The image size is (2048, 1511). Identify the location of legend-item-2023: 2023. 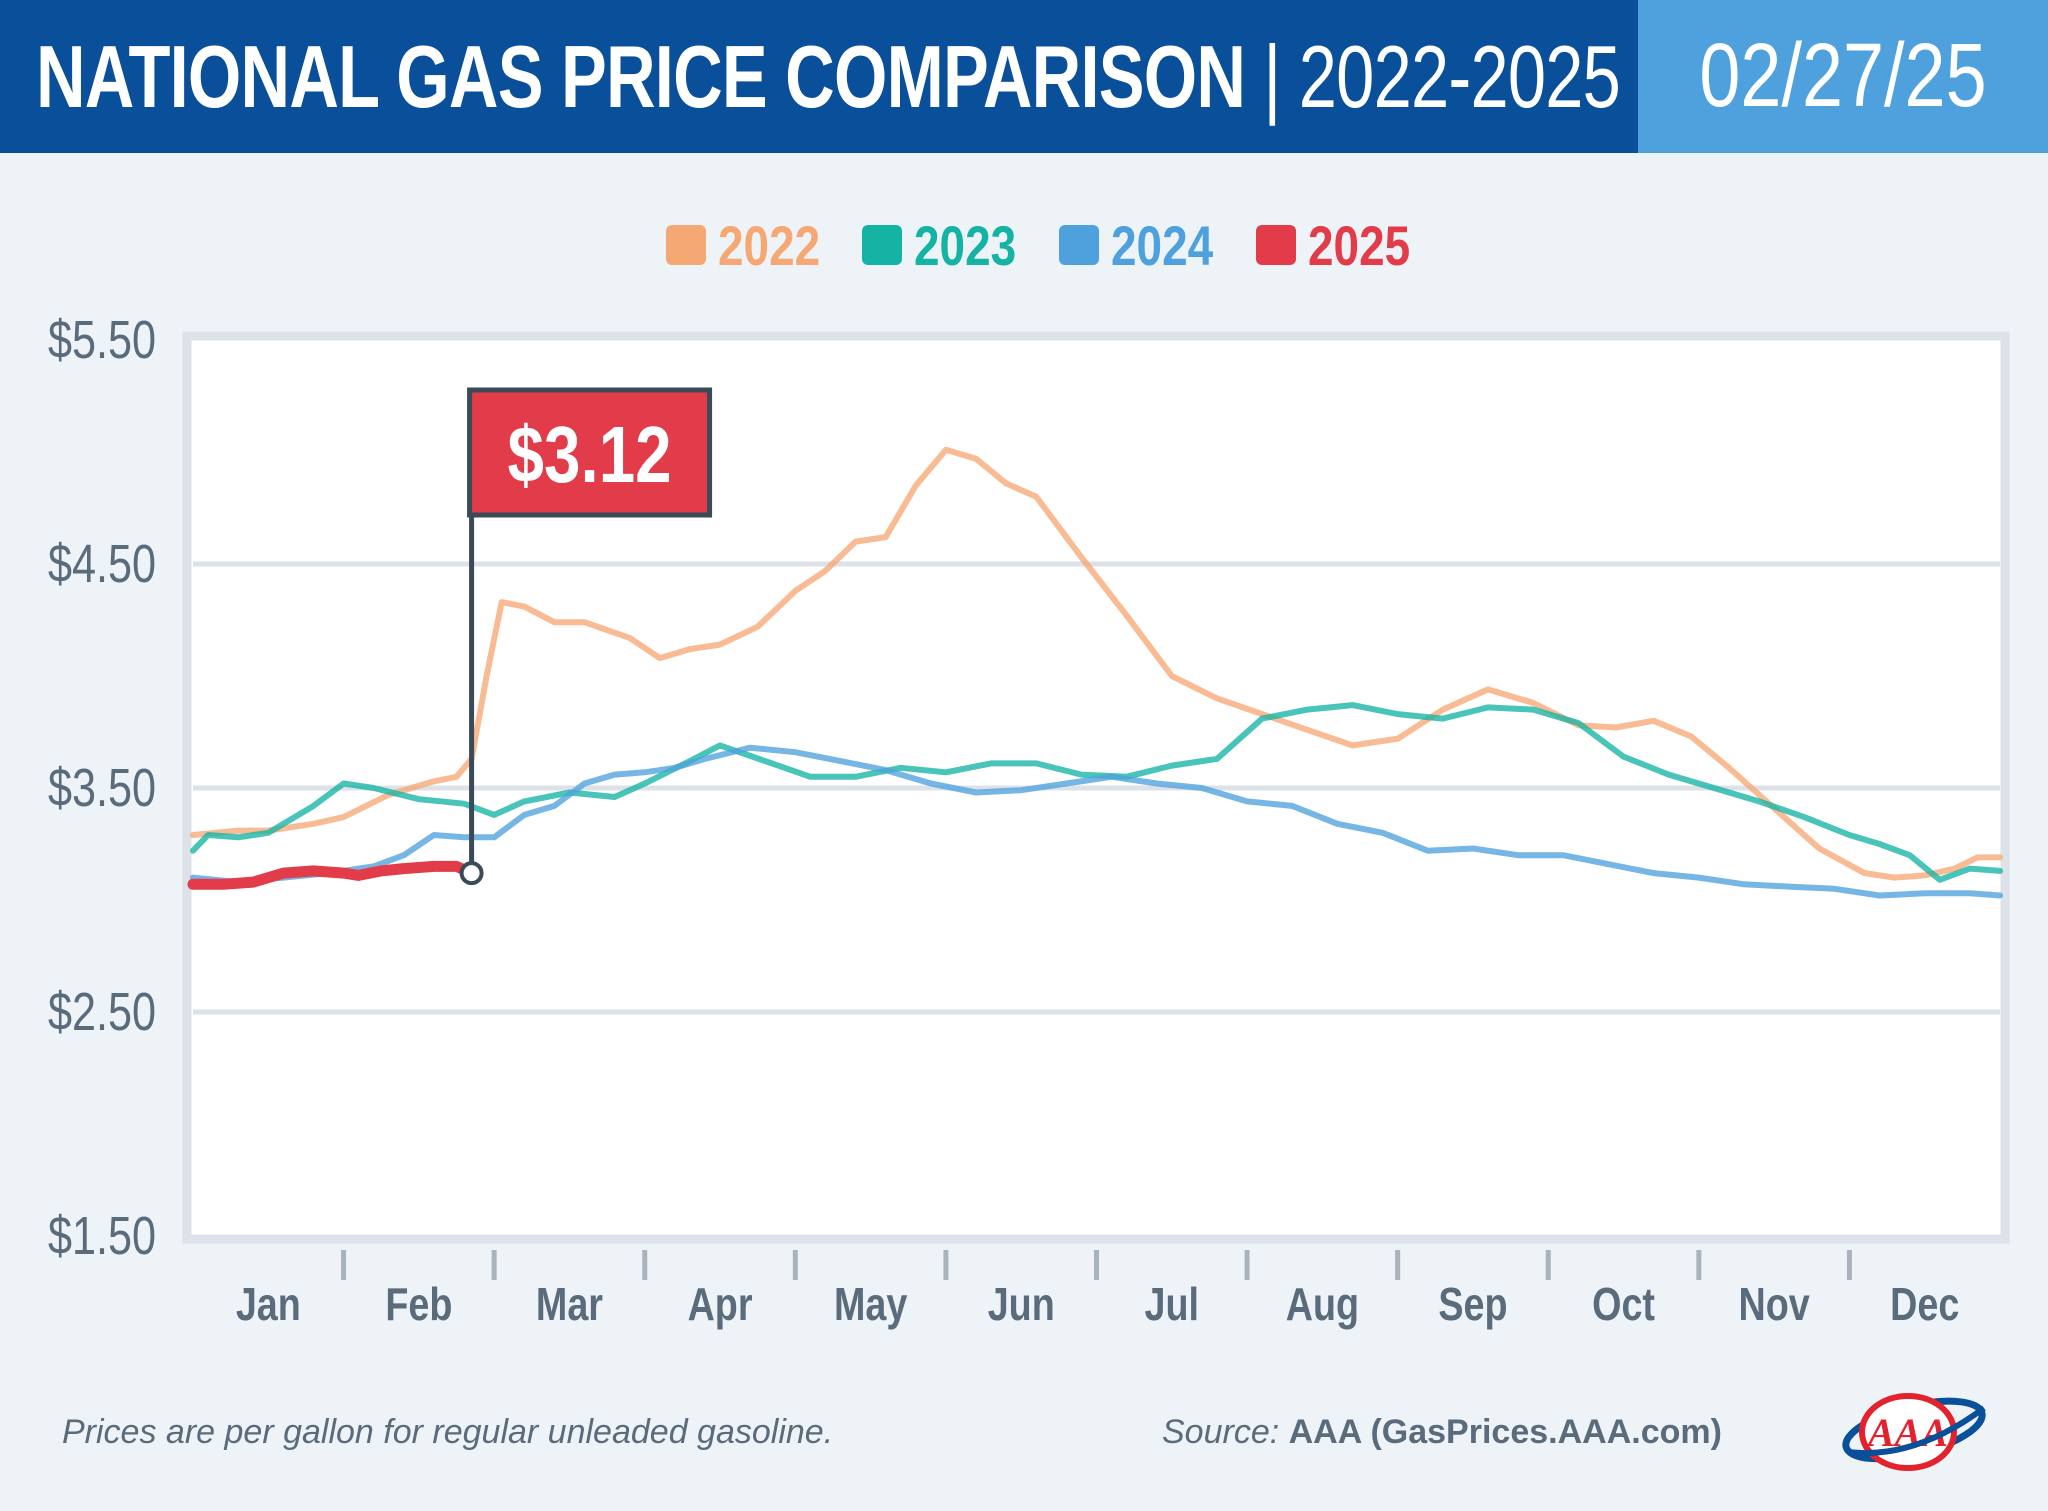
(940, 245).